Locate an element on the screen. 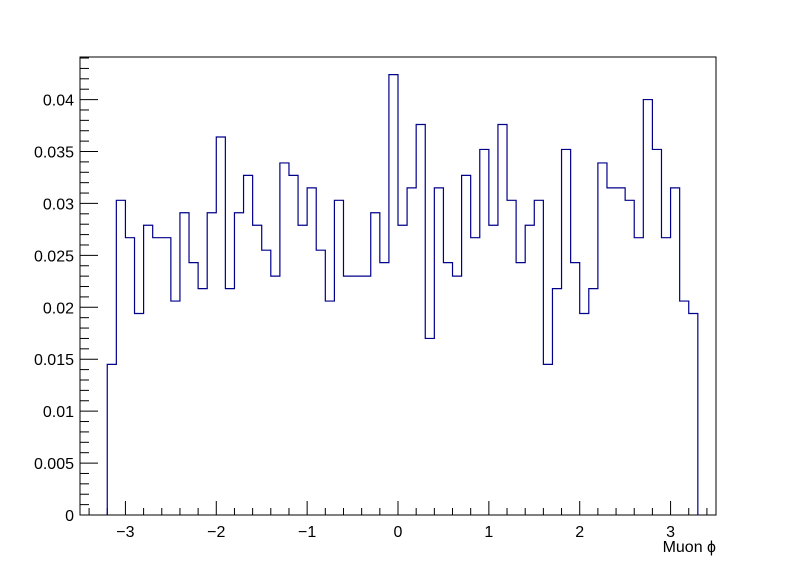 This screenshot has width=796, height=572. y-tick-label: 0 is located at coordinates (69, 516).